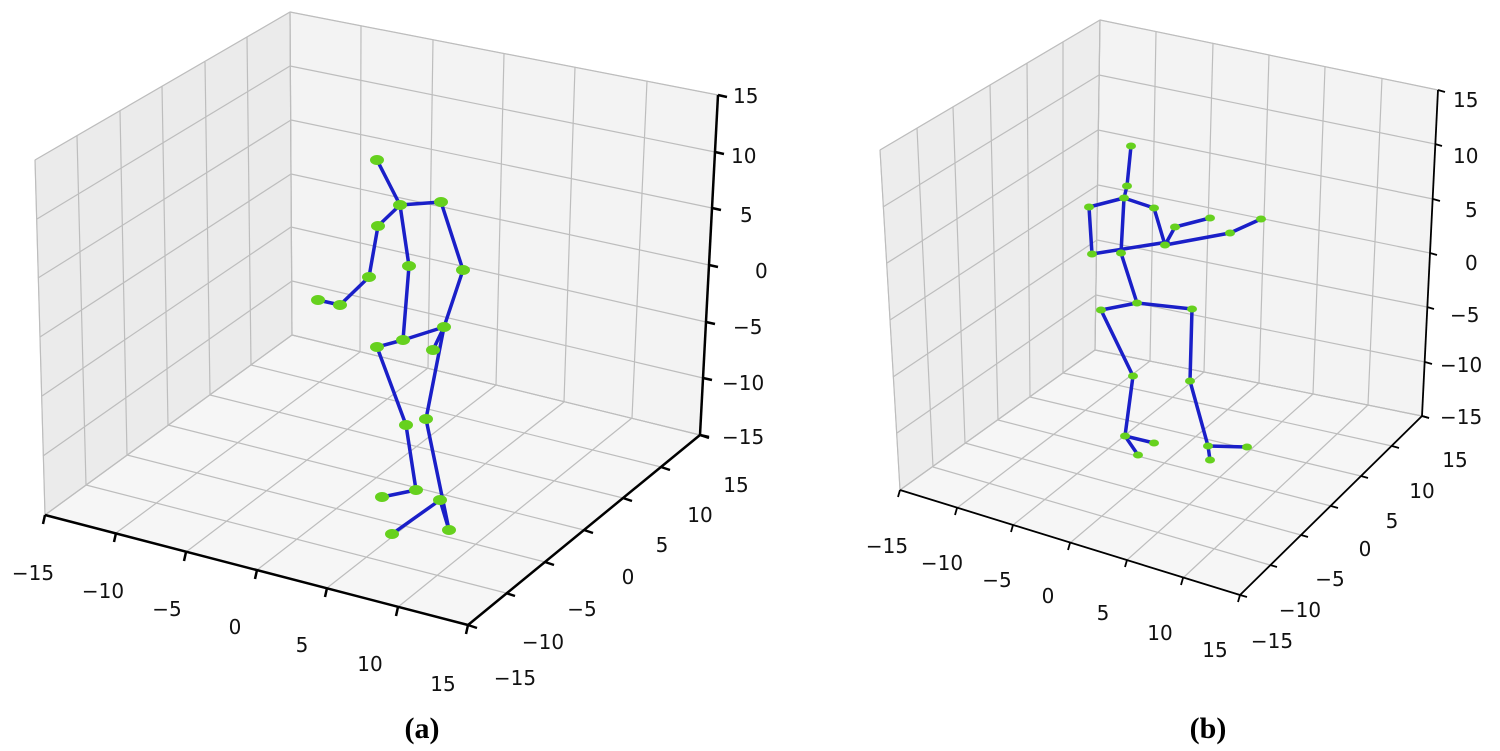 The image size is (1500, 751). Describe the element at coordinates (743, 383) in the screenshot. I see `panel-a-z-tick: −10` at that location.